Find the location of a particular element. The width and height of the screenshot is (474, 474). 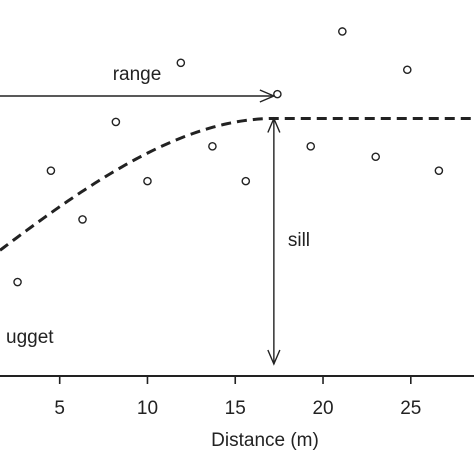

x-tick-label-20: 20 is located at coordinates (322, 408).